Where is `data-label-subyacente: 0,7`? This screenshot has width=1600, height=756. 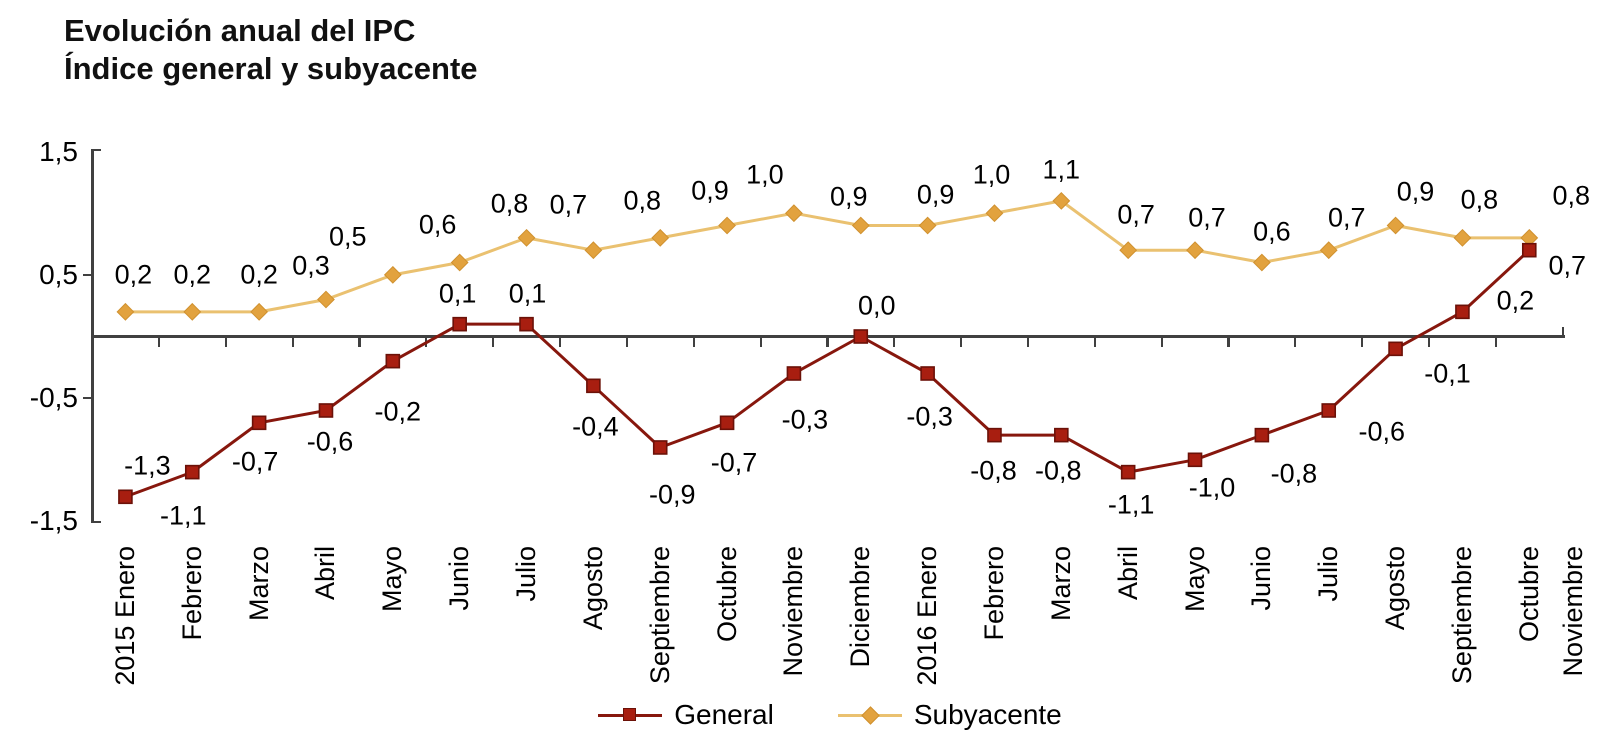 data-label-subyacente: 0,7 is located at coordinates (1136, 214).